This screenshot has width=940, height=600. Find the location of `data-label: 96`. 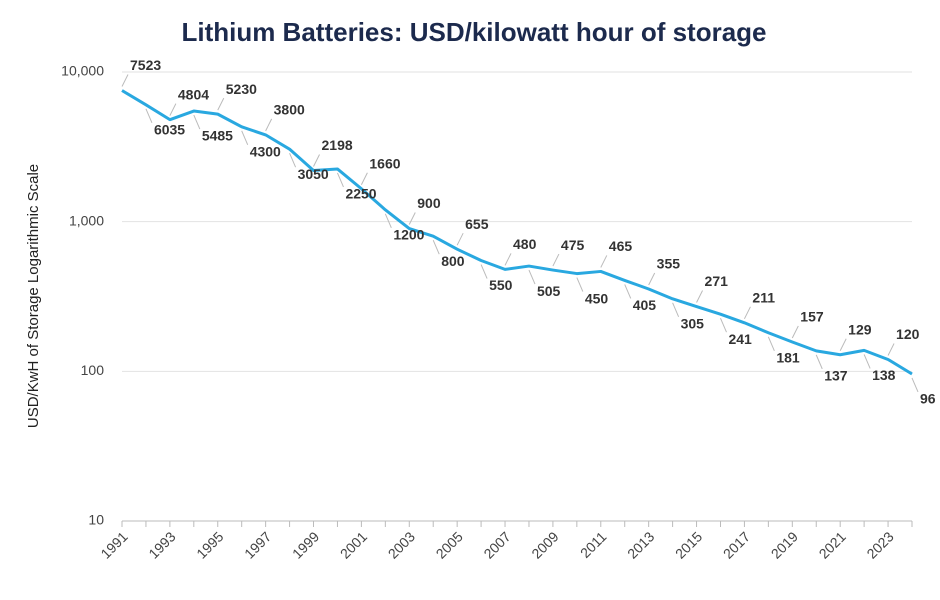

data-label: 96 is located at coordinates (928, 399).